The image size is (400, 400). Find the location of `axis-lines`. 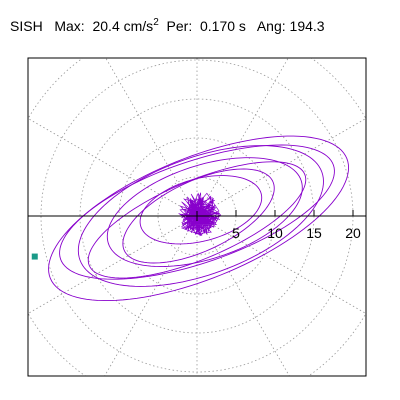

axis-lines is located at coordinates (197, 215).